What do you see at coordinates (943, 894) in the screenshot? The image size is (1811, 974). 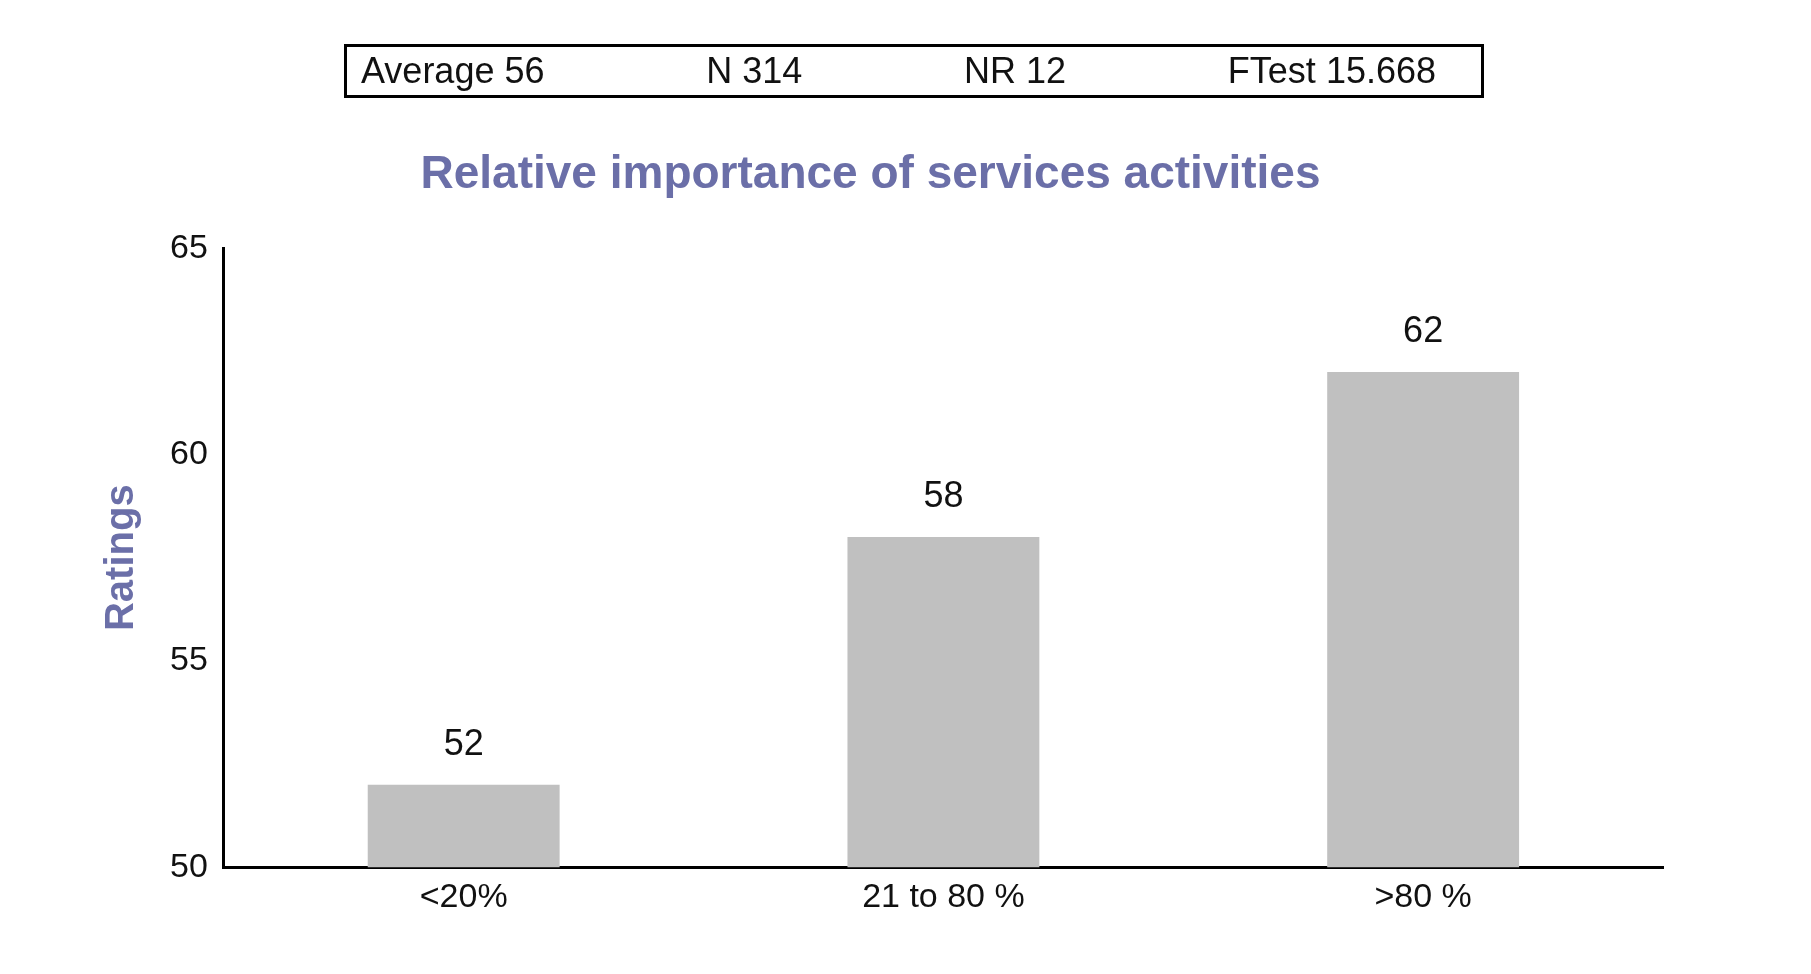 I see `x-tick-label: 21 to 80 %` at bounding box center [943, 894].